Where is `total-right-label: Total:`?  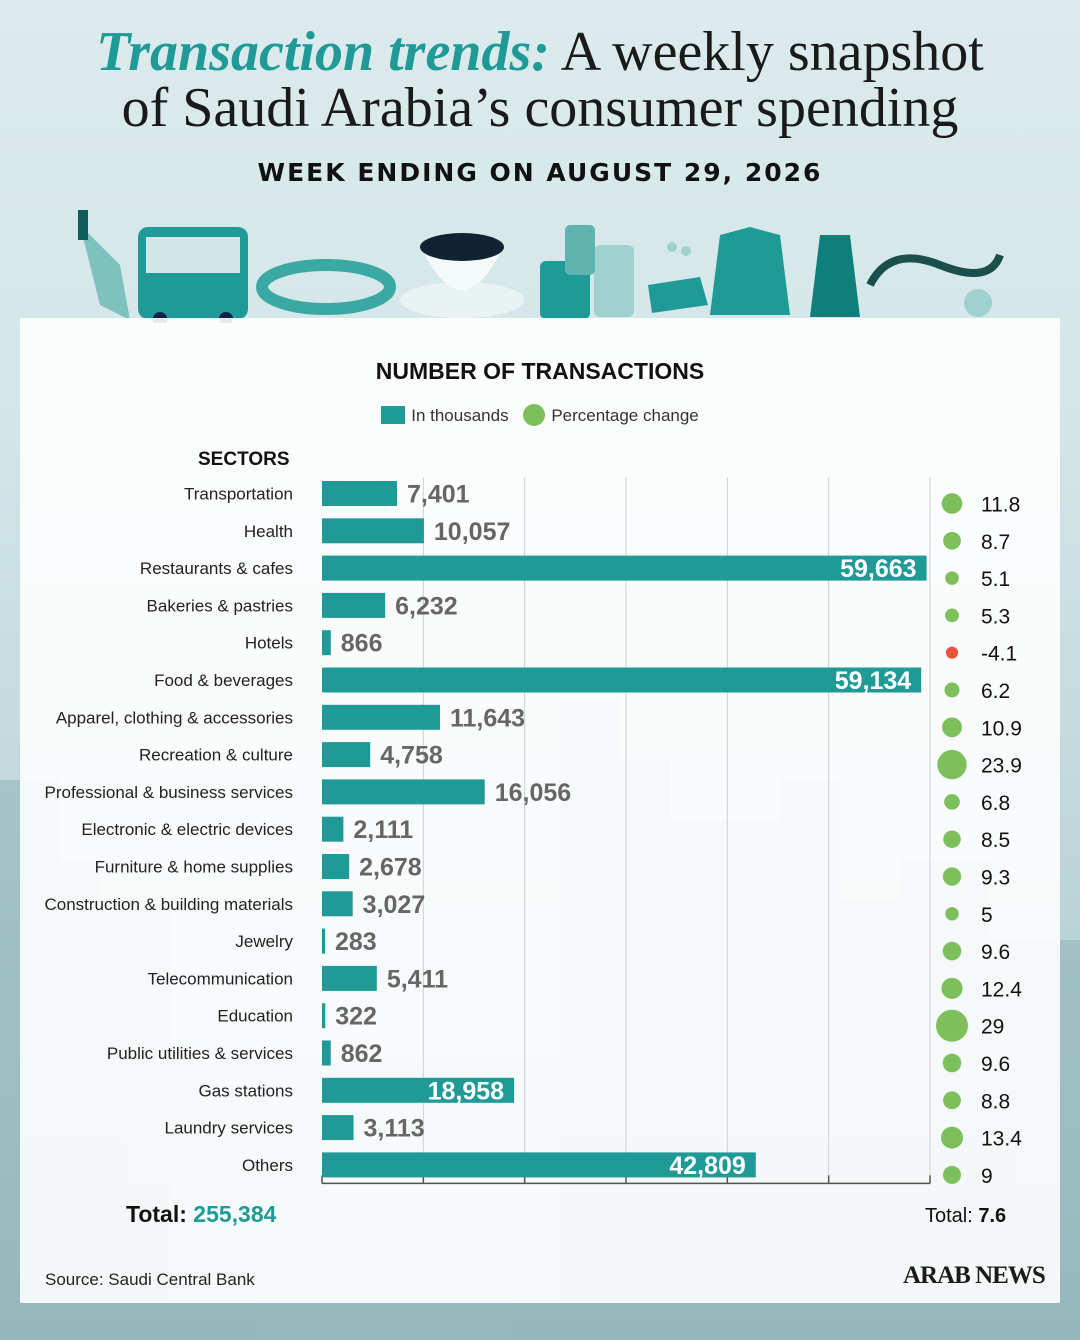
total-right-label: Total: is located at coordinates (949, 1216).